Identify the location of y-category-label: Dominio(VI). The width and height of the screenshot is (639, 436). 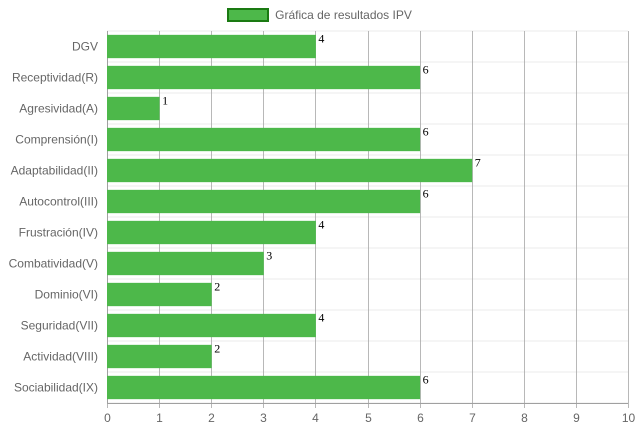
(66, 295).